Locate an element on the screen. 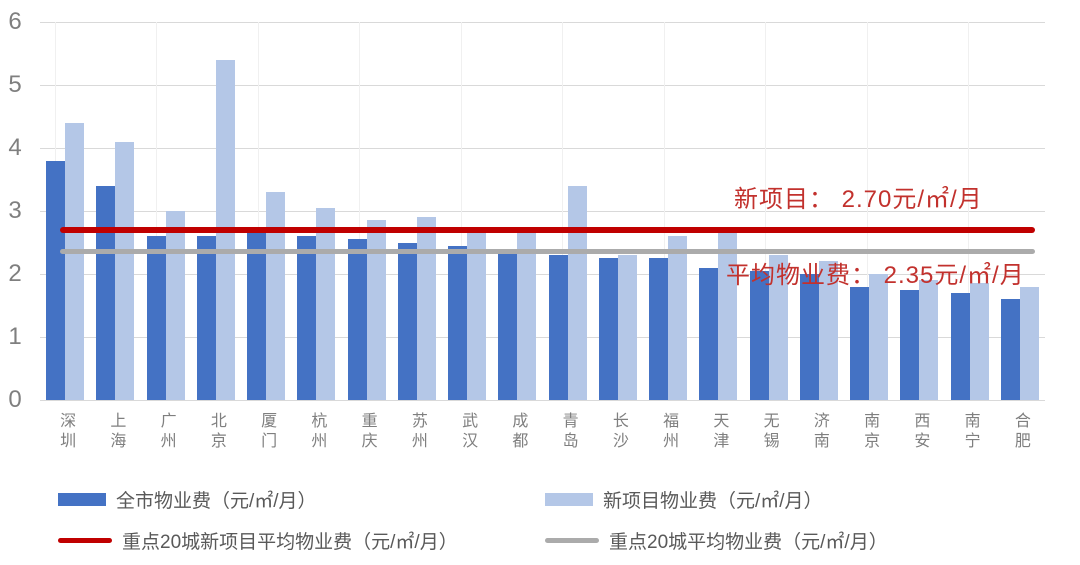 The height and width of the screenshot is (565, 1080). x-label-cell-苏州: 苏州 is located at coordinates (417, 432).